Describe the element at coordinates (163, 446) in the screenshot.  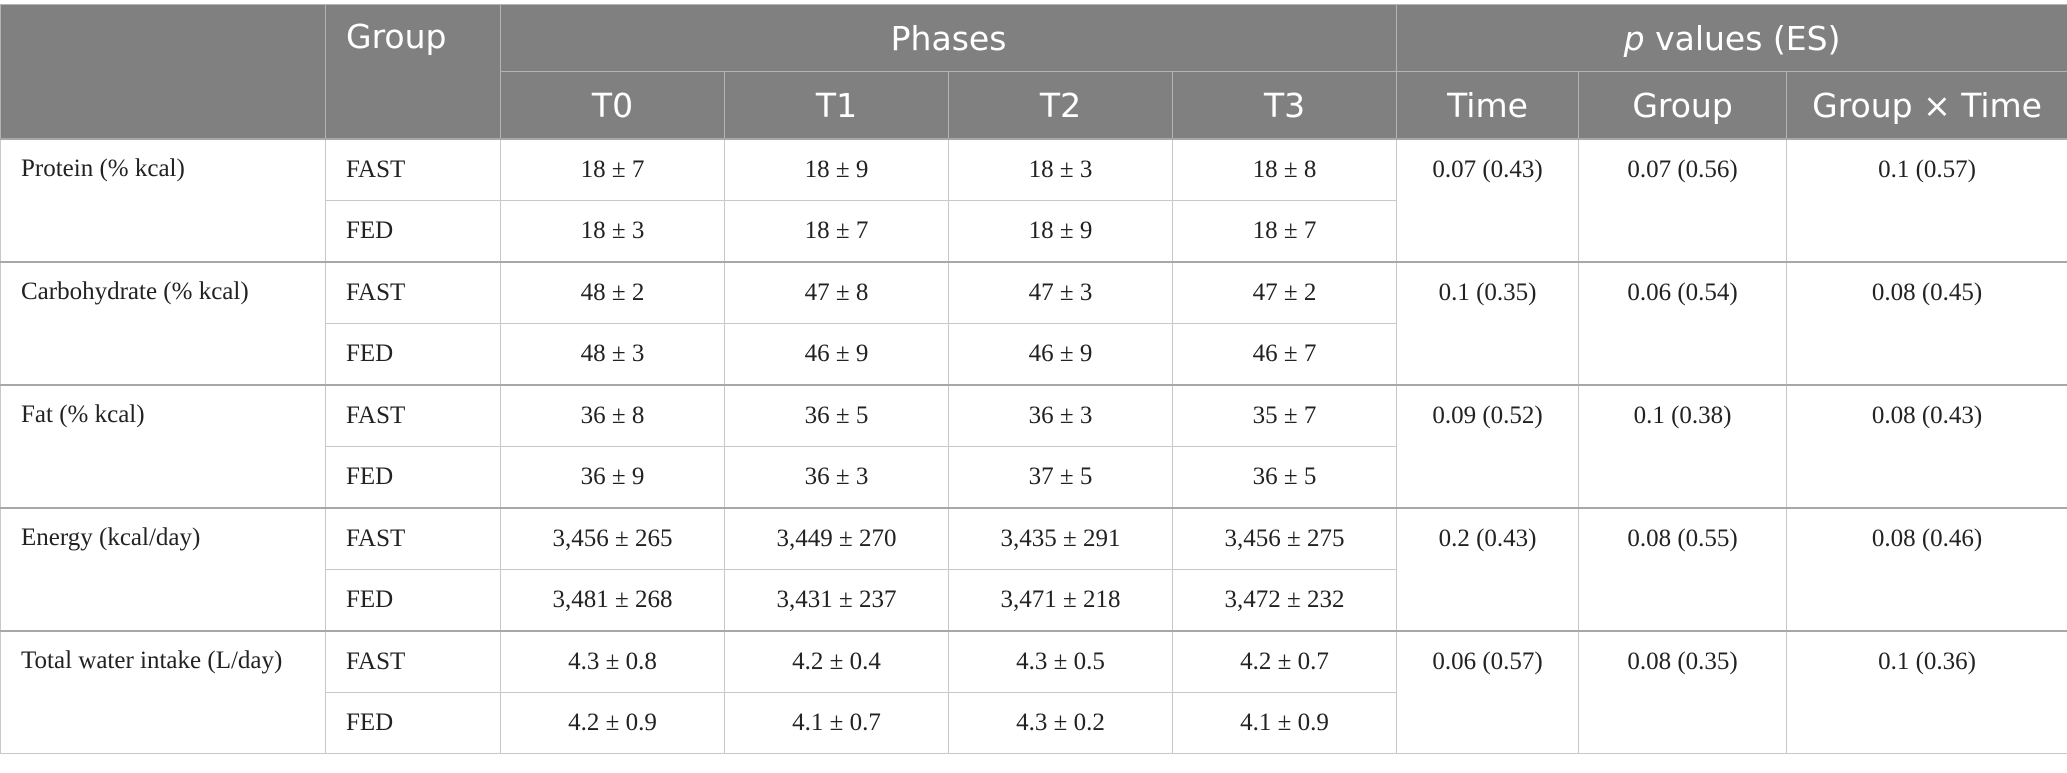
I see `variable-label: Fat (% kcal)` at that location.